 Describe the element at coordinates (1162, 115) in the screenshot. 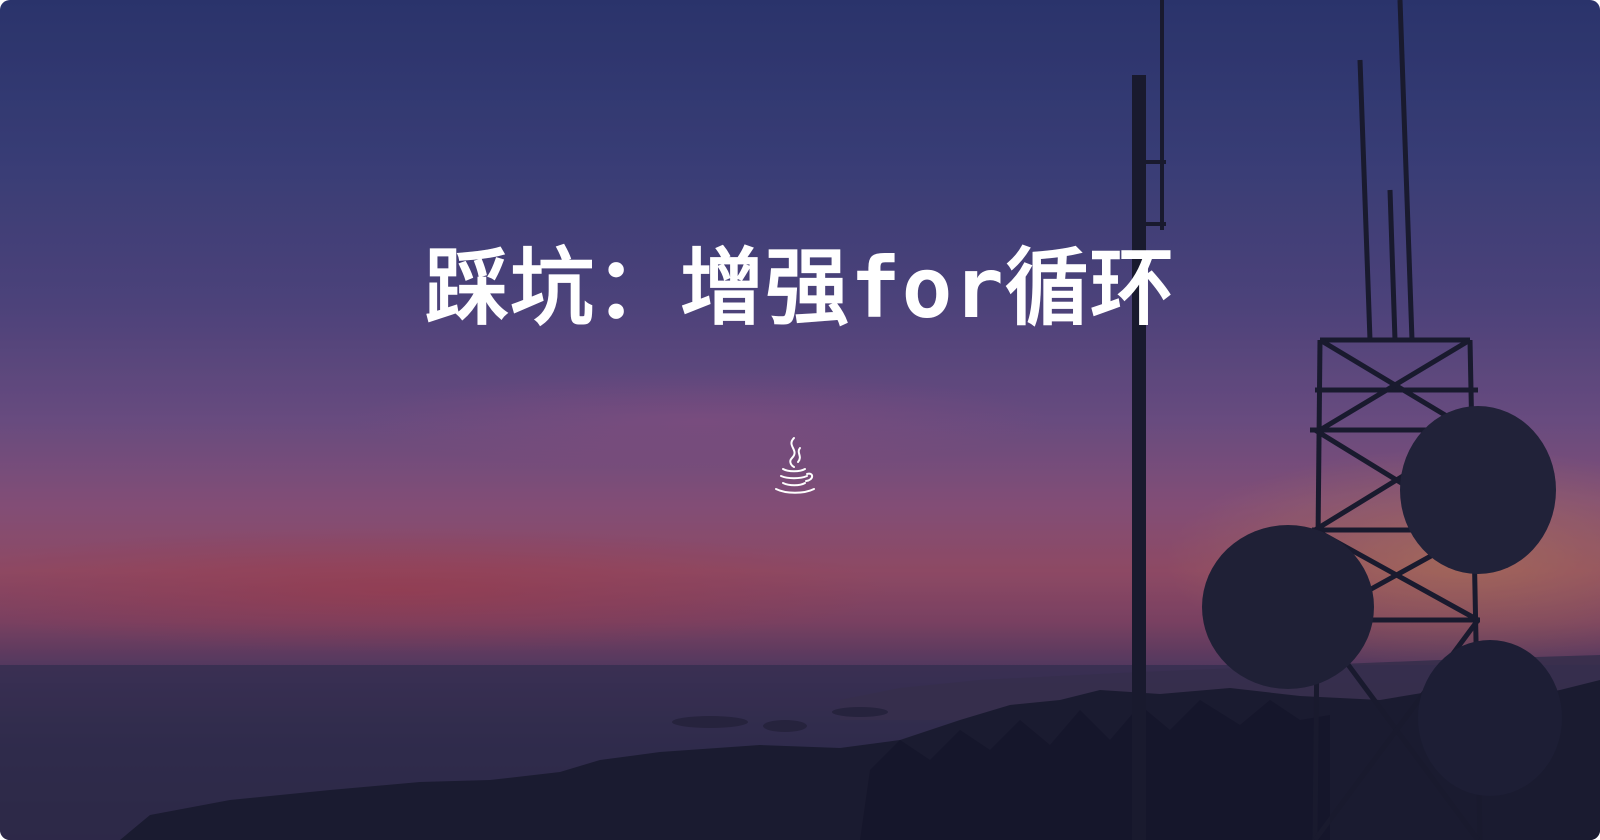

I see `antenna-mast-top` at that location.